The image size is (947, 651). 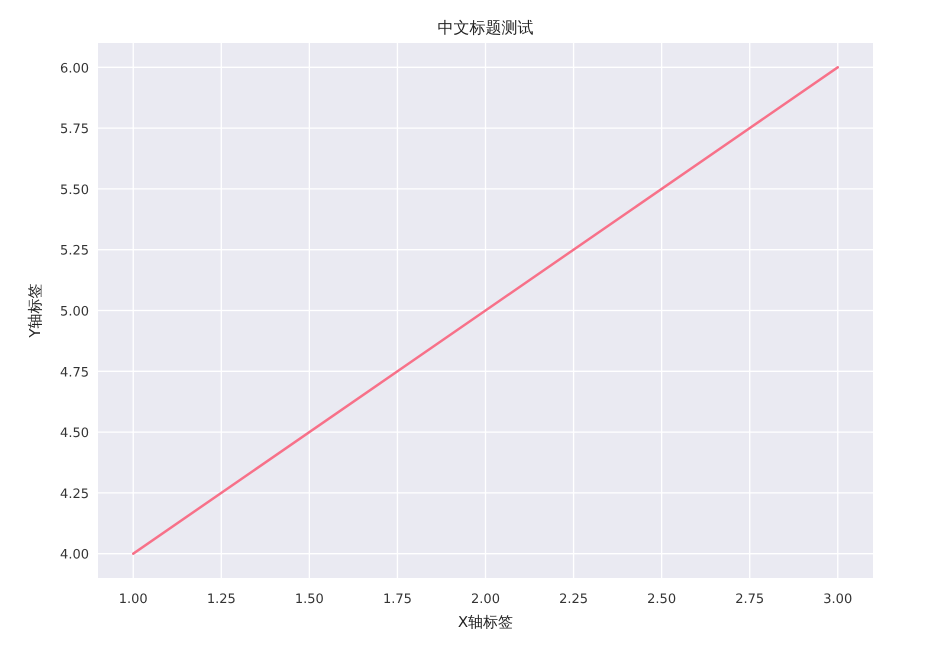 I want to click on x-tick-label: 3.00, so click(x=837, y=599).